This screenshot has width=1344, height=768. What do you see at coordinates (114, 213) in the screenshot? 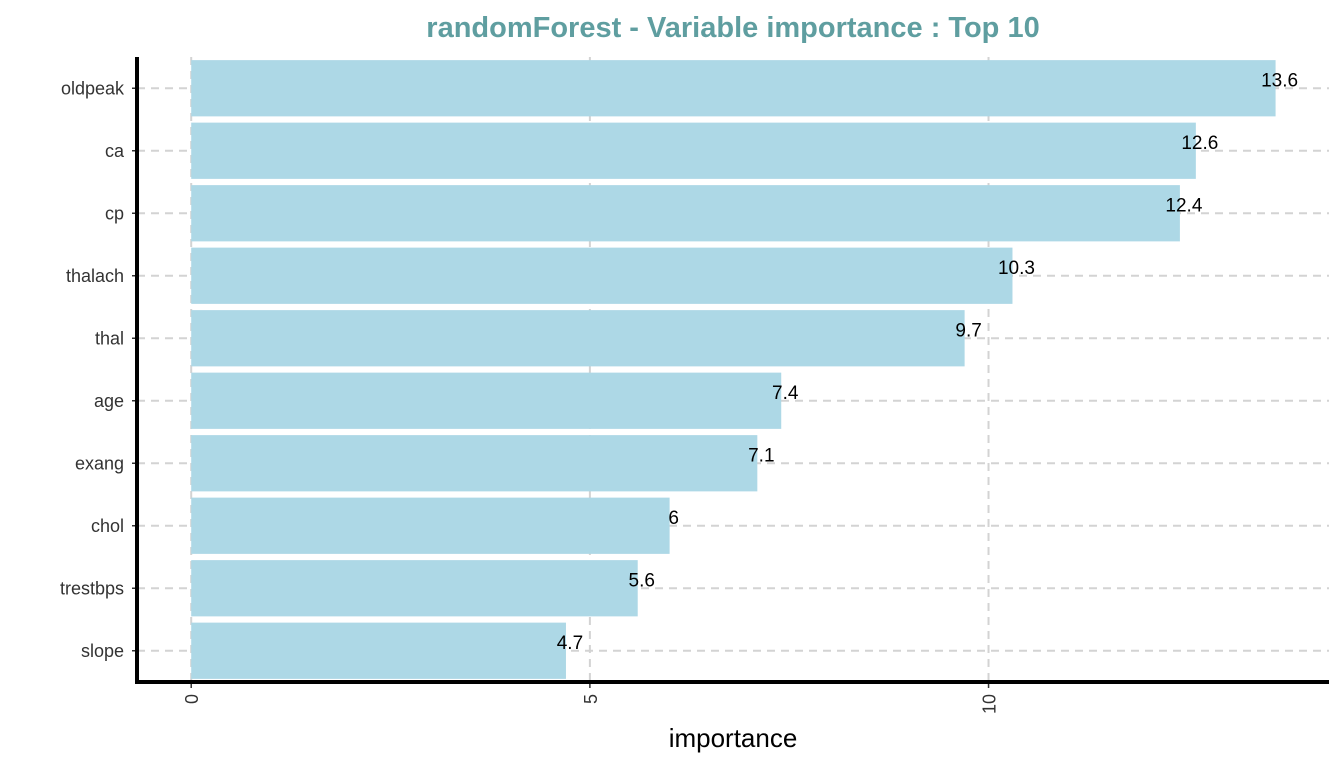
I see `y-tick-label-cp: cp` at bounding box center [114, 213].